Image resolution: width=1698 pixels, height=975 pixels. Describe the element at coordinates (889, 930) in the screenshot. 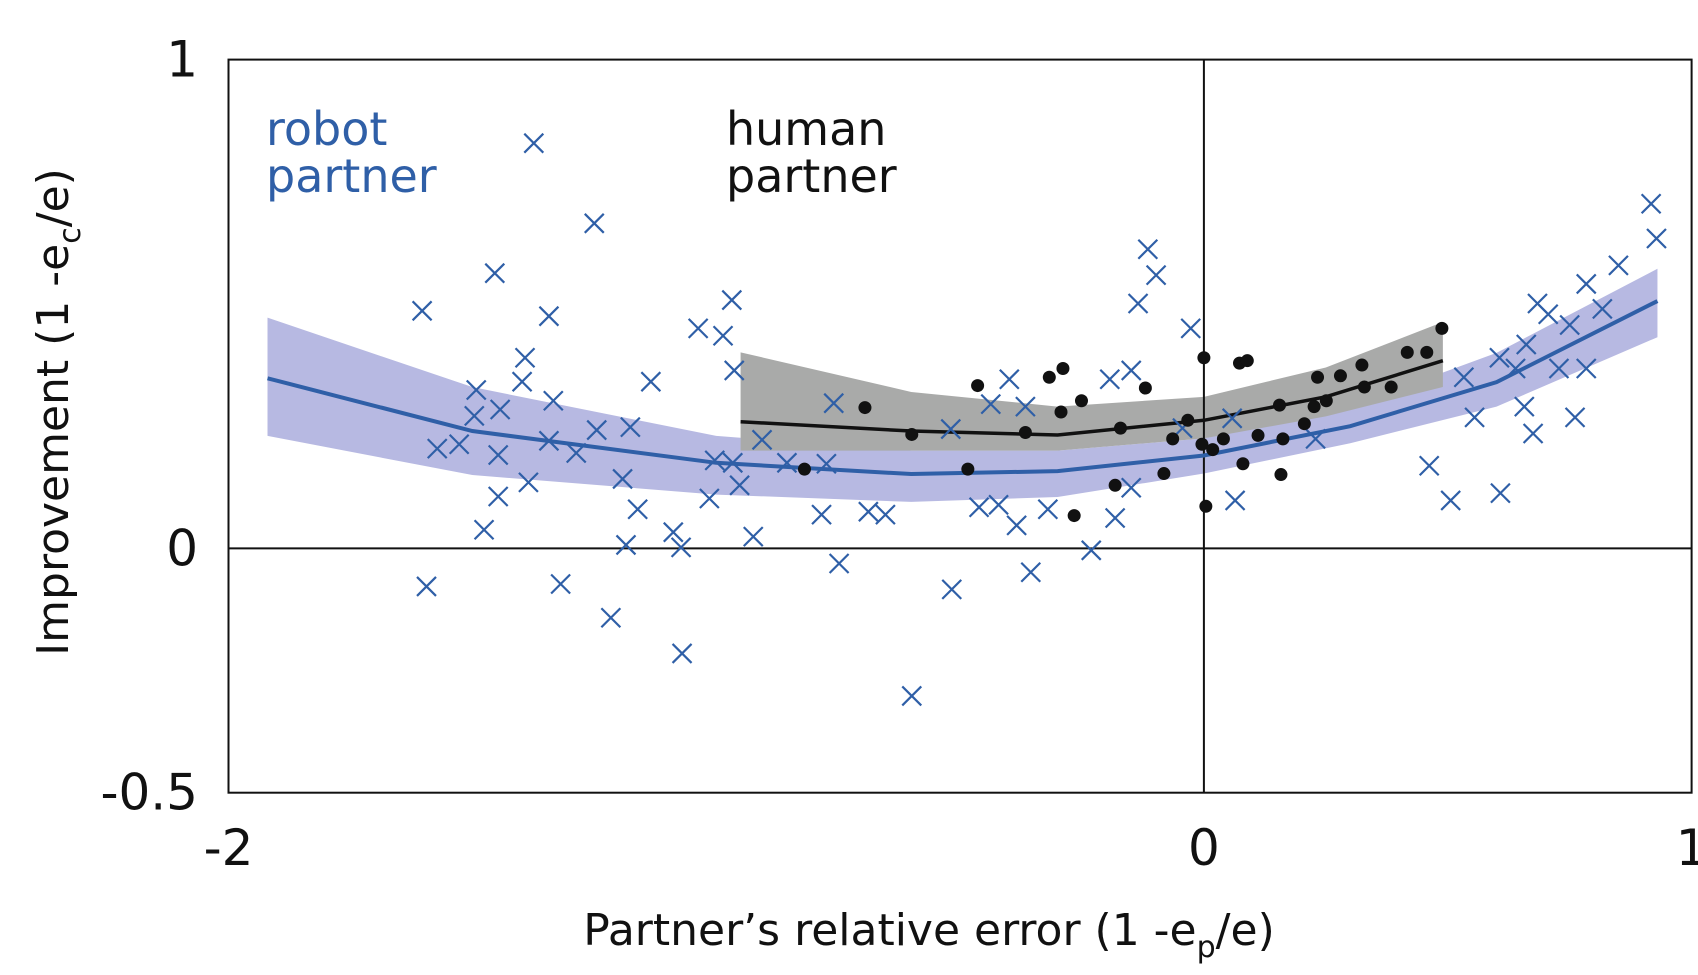

I see `label-part: Partner’s relative error (1 -e` at that location.